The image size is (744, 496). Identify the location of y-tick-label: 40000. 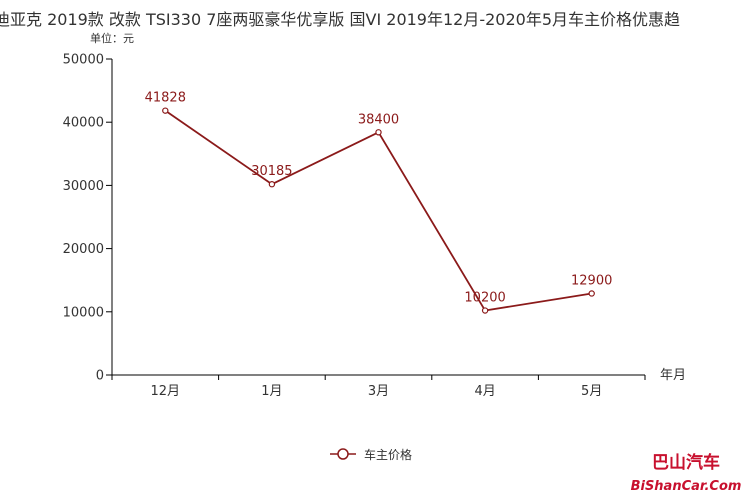
(83, 123).